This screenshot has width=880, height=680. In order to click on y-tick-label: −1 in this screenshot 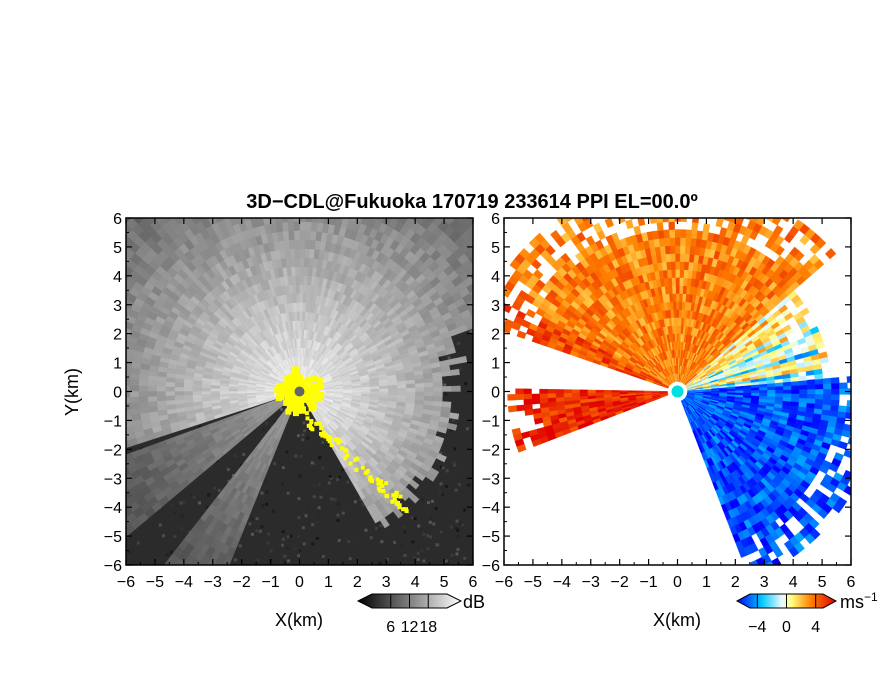, I will do `click(113, 421)`.